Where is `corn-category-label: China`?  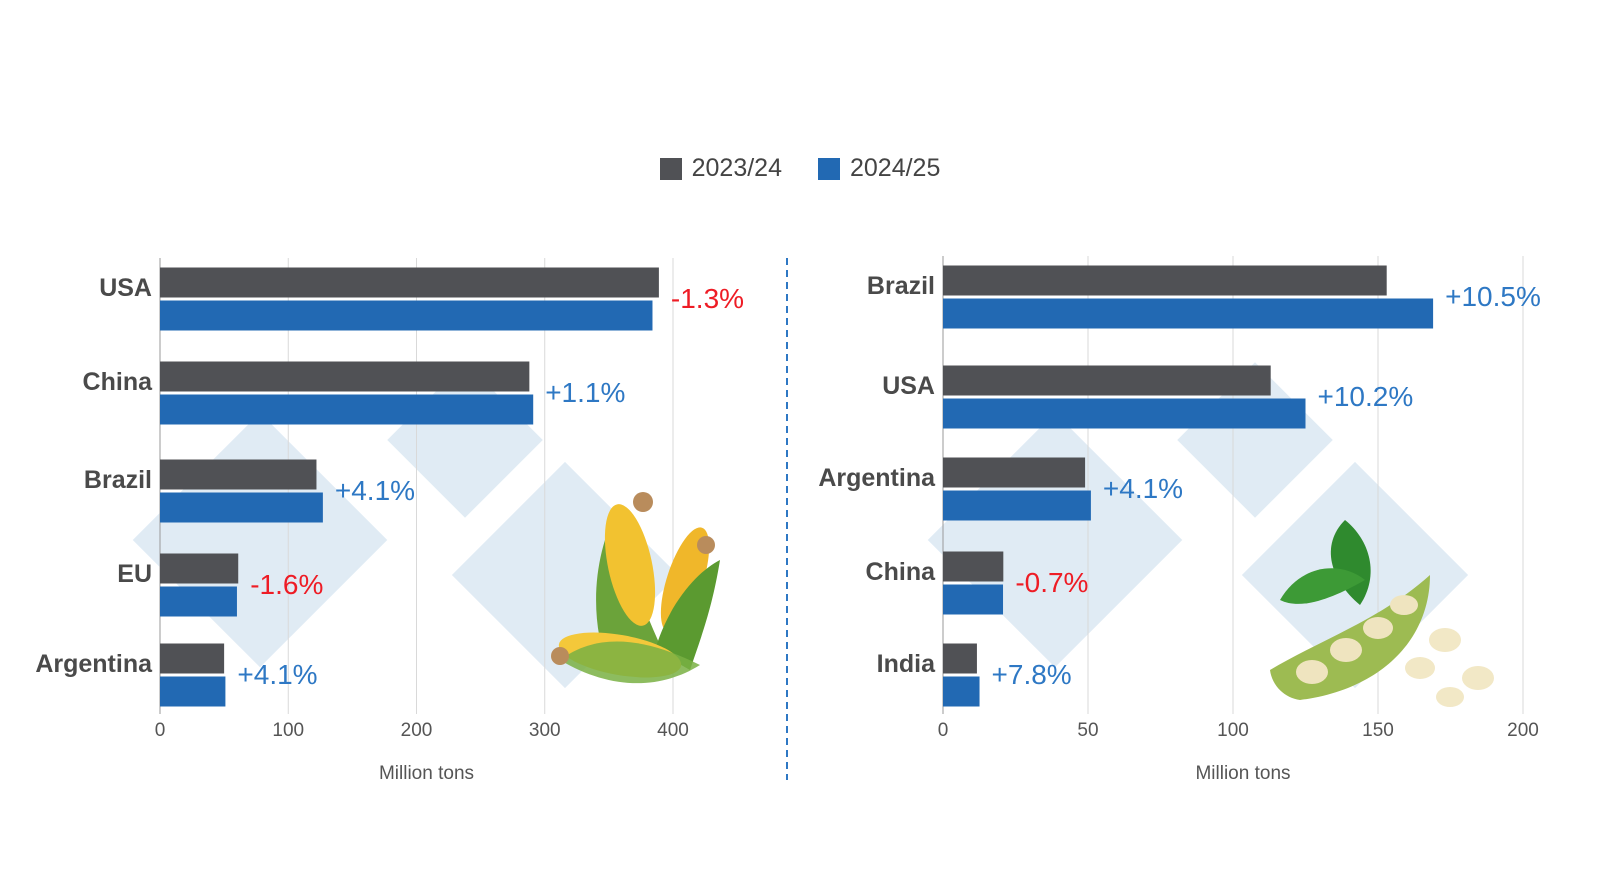
corn-category-label: China is located at coordinates (118, 382).